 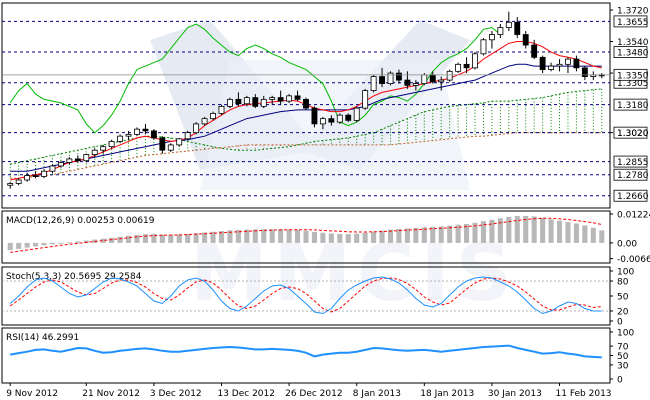 I want to click on rsi-y-tick-label: 30, so click(x=623, y=366).